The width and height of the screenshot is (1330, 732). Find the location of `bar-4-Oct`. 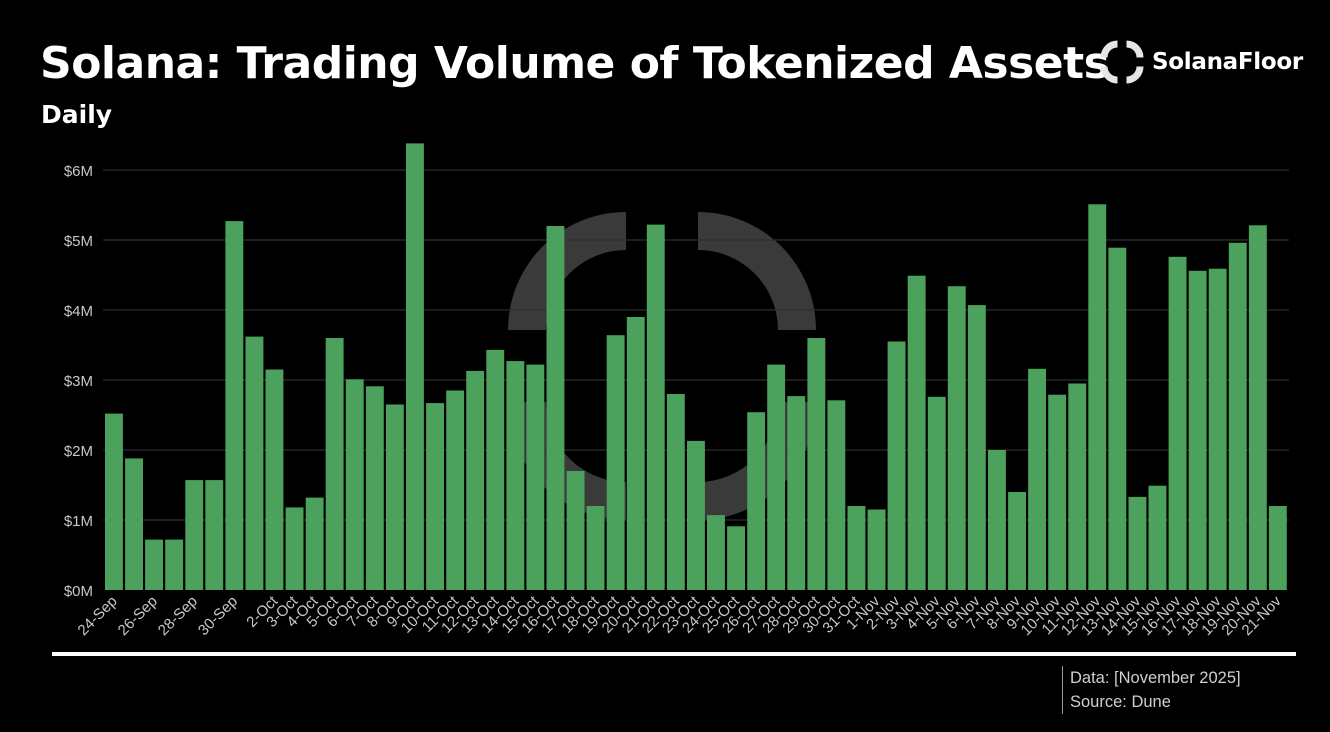

bar-4-Oct is located at coordinates (314, 543).